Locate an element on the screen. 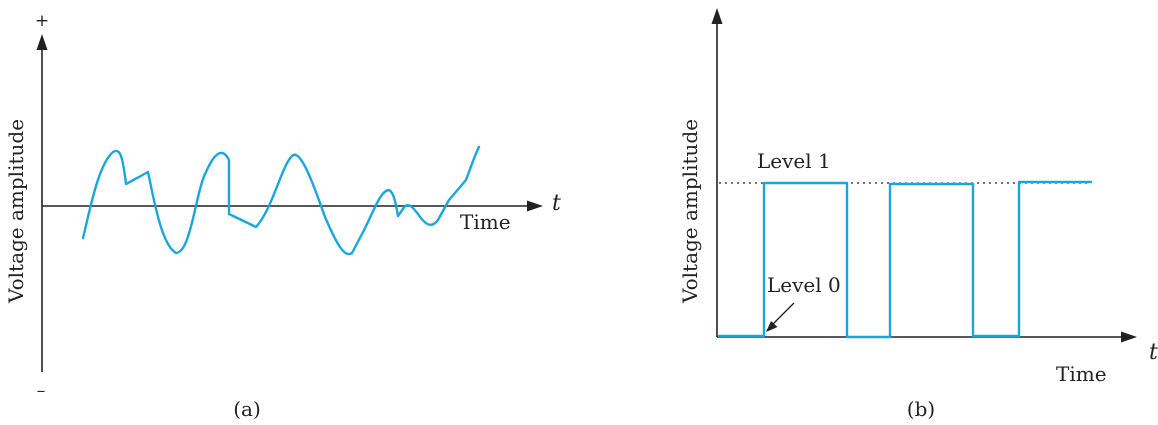 The height and width of the screenshot is (425, 1158). level1-label: Level 1 is located at coordinates (794, 161).